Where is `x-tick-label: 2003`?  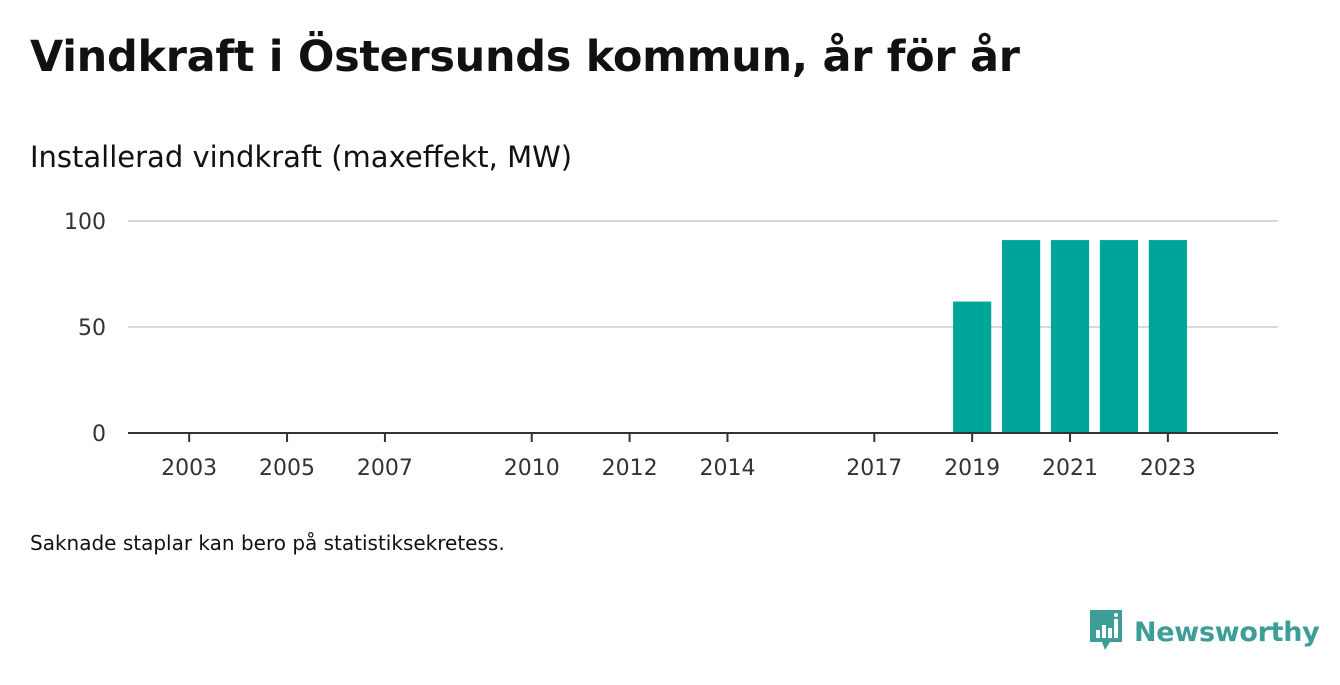
x-tick-label: 2003 is located at coordinates (189, 468).